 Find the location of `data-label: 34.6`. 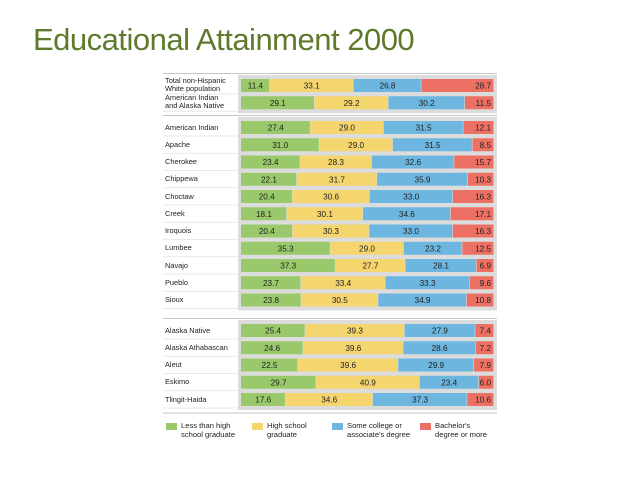

data-label: 34.6 is located at coordinates (407, 214).